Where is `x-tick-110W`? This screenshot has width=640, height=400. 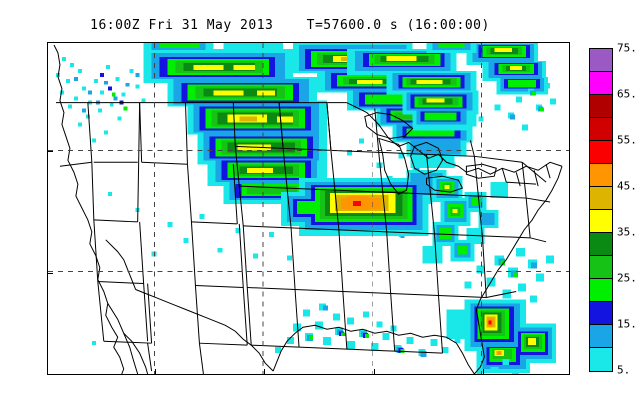 x-tick-110W is located at coordinates (155, 371).